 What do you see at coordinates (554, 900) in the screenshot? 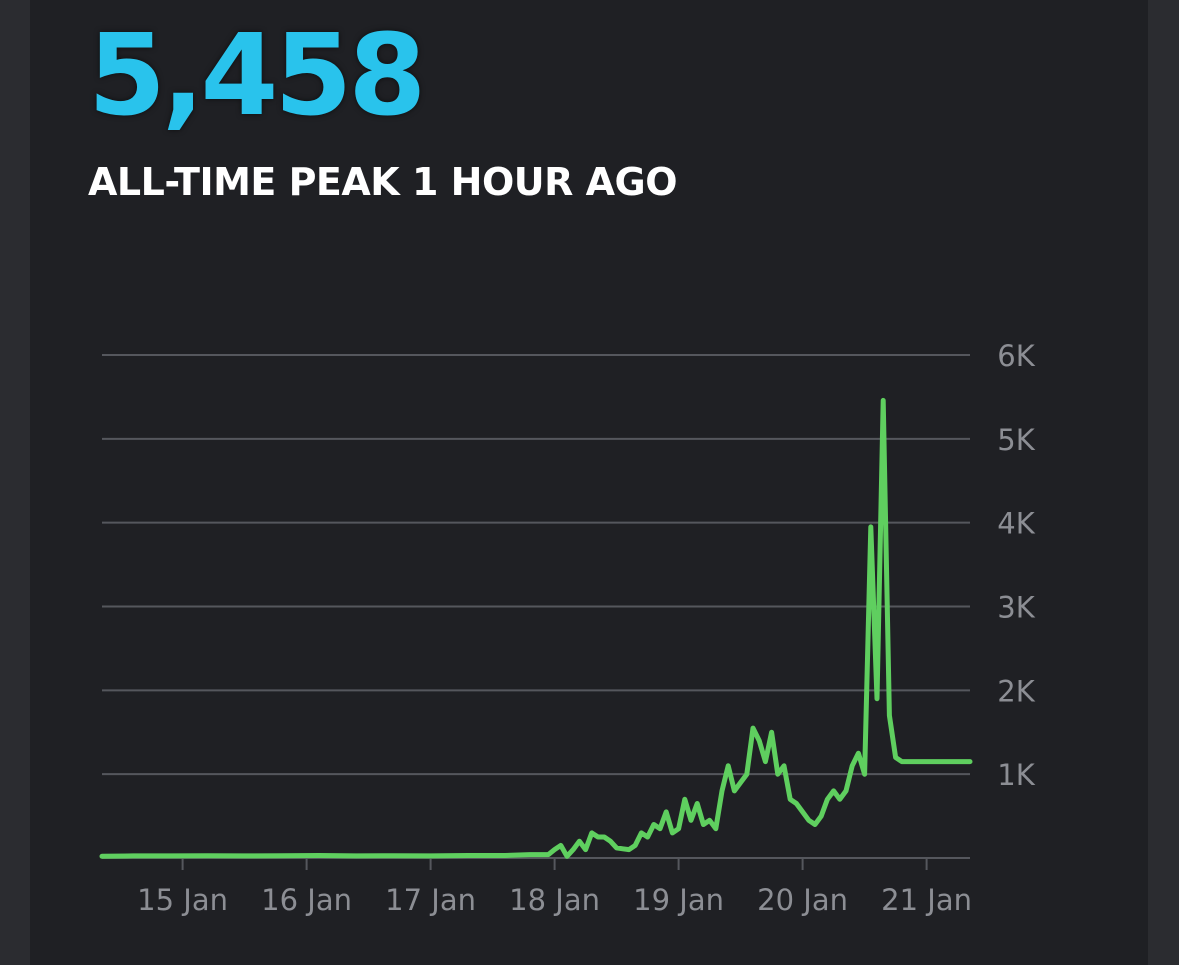
I see `x-tick-label: 18 Jan` at bounding box center [554, 900].